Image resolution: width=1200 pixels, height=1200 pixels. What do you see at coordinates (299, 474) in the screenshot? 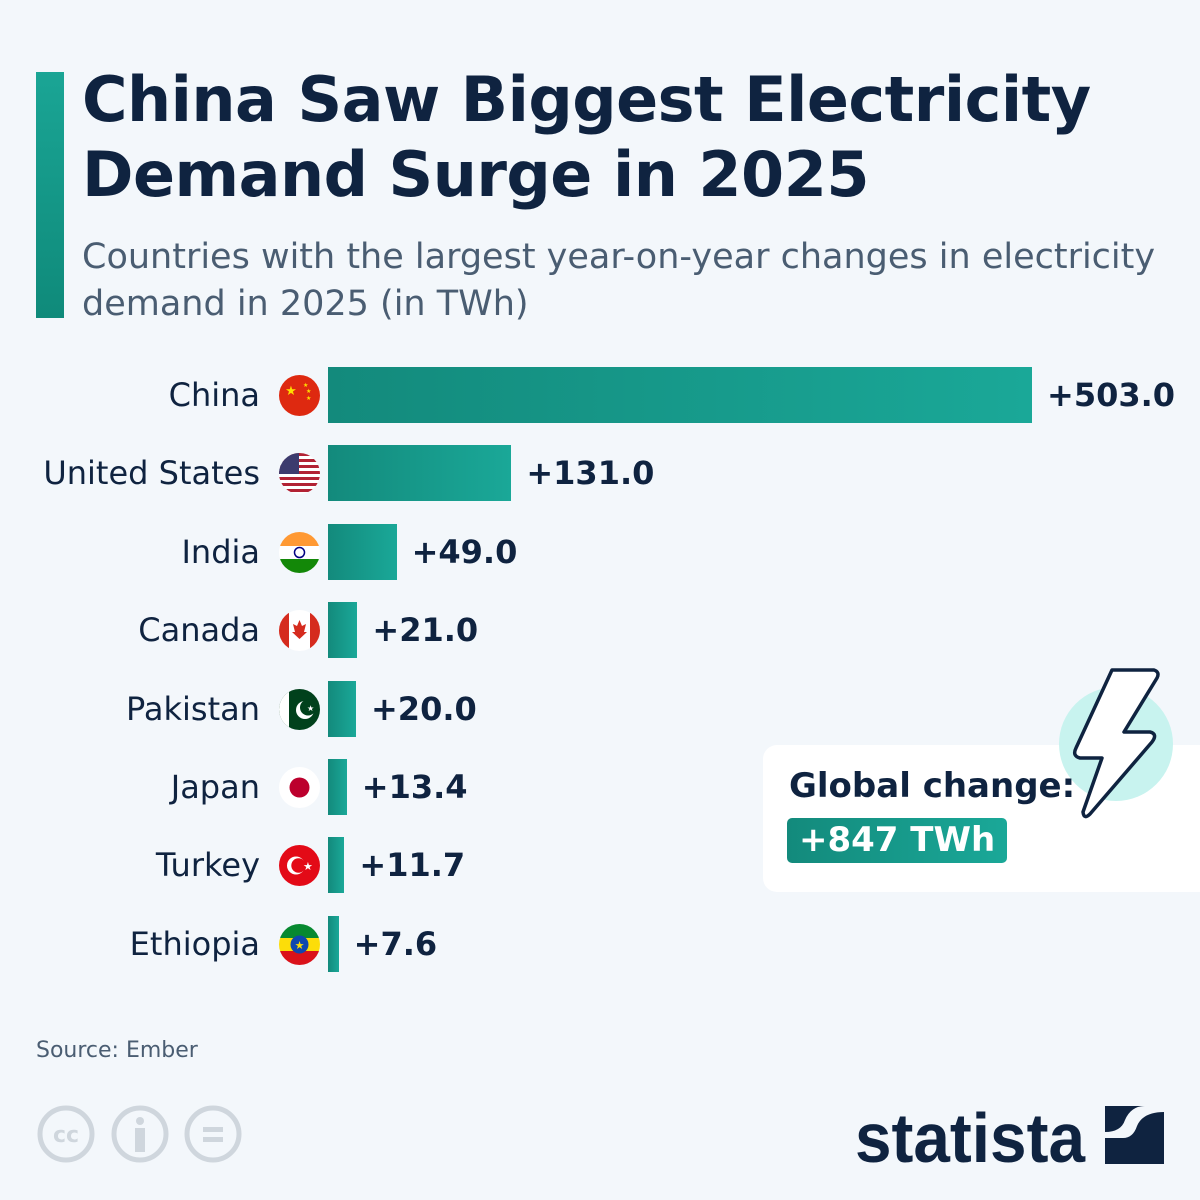
I see `us-flag-icon` at bounding box center [299, 474].